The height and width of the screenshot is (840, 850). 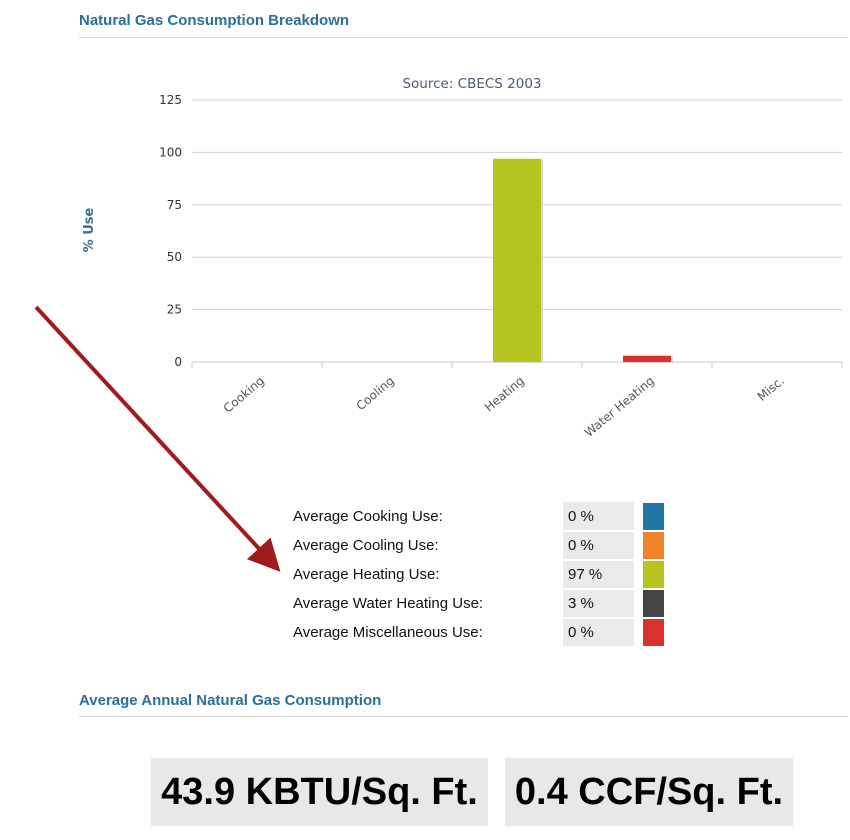 I want to click on x-tick-label: Heating, so click(x=504, y=394).